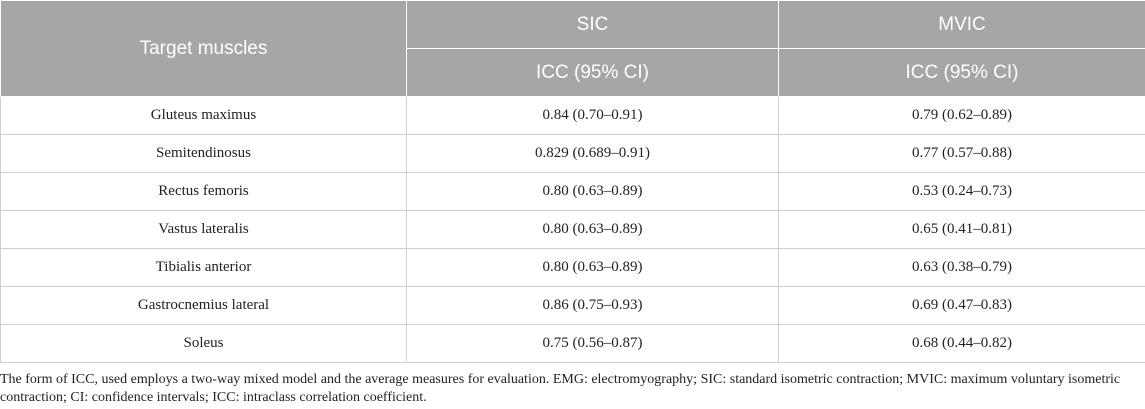  Describe the element at coordinates (203, 48) in the screenshot. I see `header-target-muscles: Target muscles` at that location.